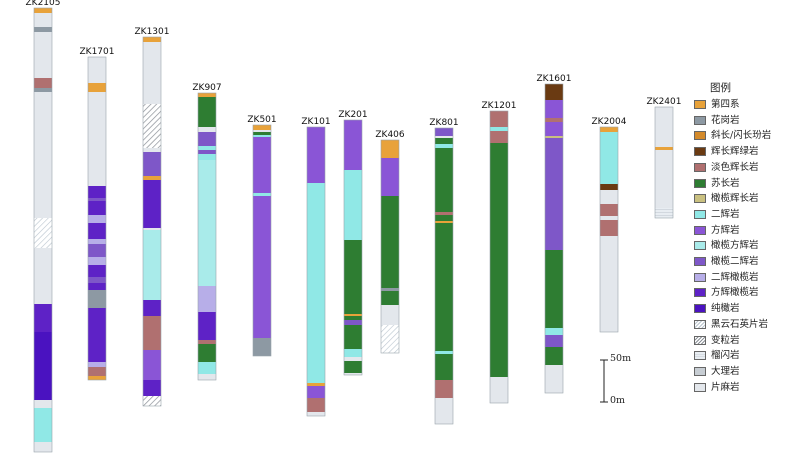 The width and height of the screenshot is (800, 464). Describe the element at coordinates (554, 79) in the screenshot. I see `borehole-label: ZK1601` at that location.